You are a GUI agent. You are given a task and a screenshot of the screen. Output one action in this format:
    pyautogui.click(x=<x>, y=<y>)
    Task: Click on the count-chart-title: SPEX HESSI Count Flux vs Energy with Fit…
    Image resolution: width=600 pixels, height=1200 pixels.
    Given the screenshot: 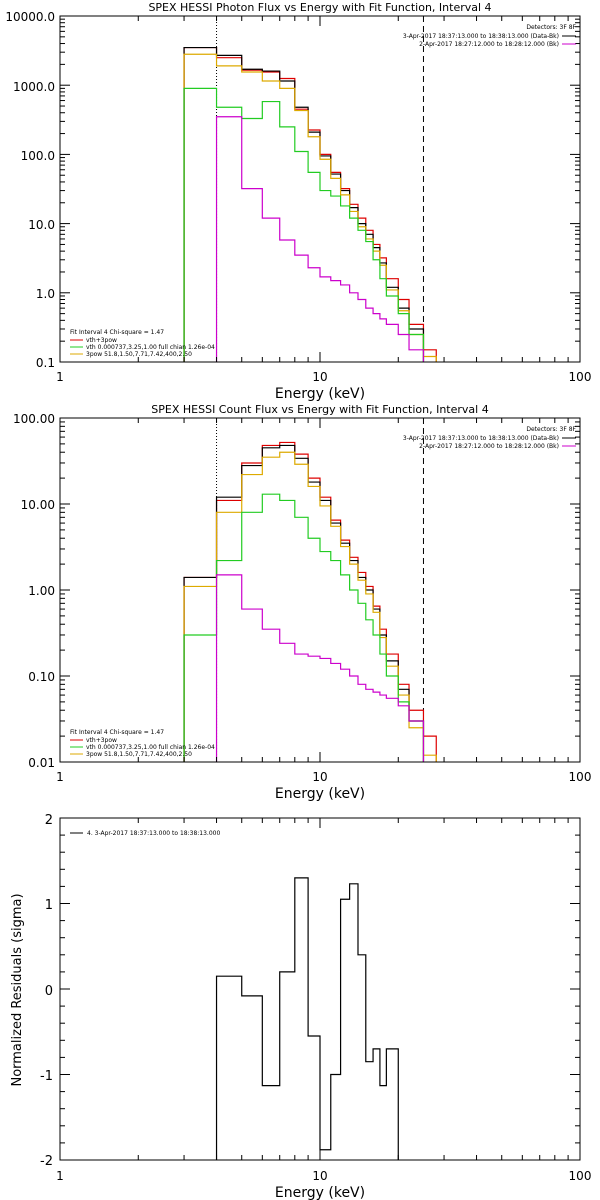 What is the action you would take?
    pyautogui.click(x=319, y=409)
    